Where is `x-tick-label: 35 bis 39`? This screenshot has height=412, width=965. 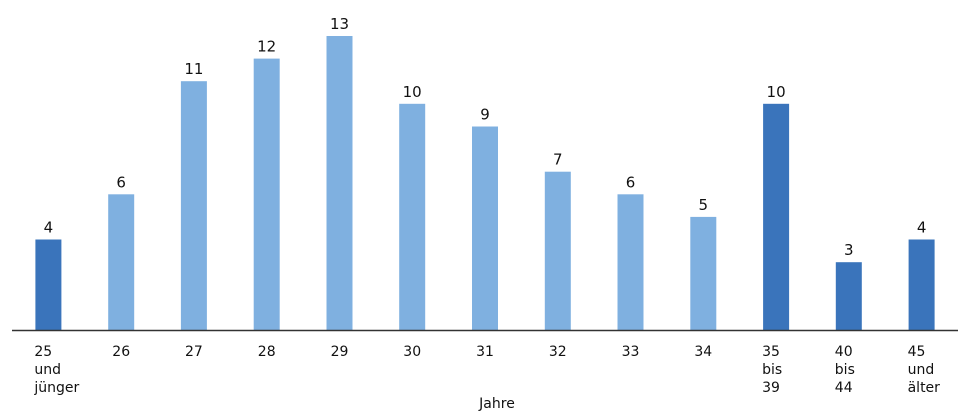 x-tick-label: 35 bis 39 is located at coordinates (772, 370).